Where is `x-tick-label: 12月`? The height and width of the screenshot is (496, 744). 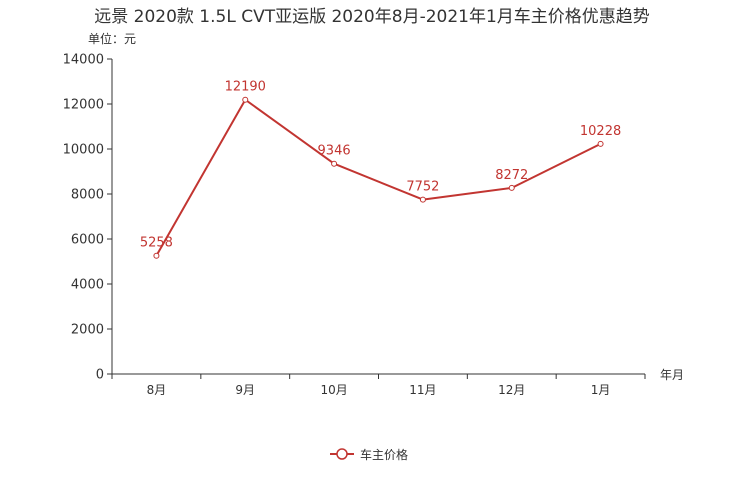 x-tick-label: 12月 is located at coordinates (511, 390).